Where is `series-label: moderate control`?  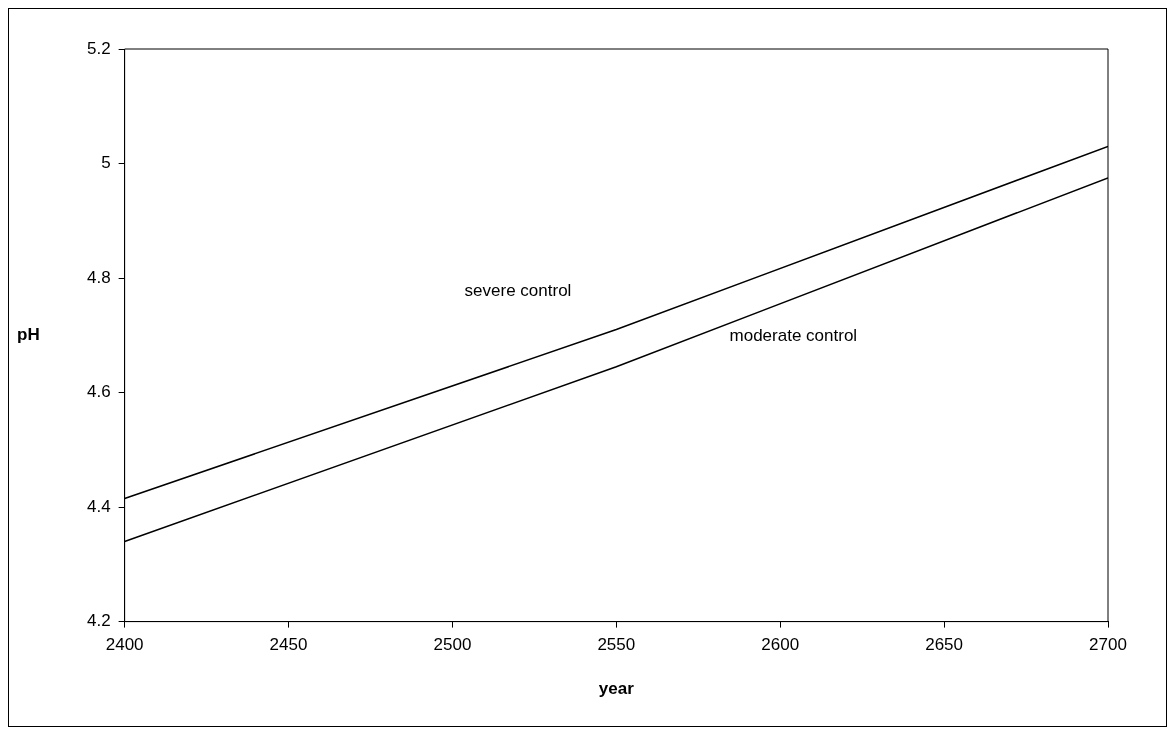
series-label: moderate control is located at coordinates (793, 335).